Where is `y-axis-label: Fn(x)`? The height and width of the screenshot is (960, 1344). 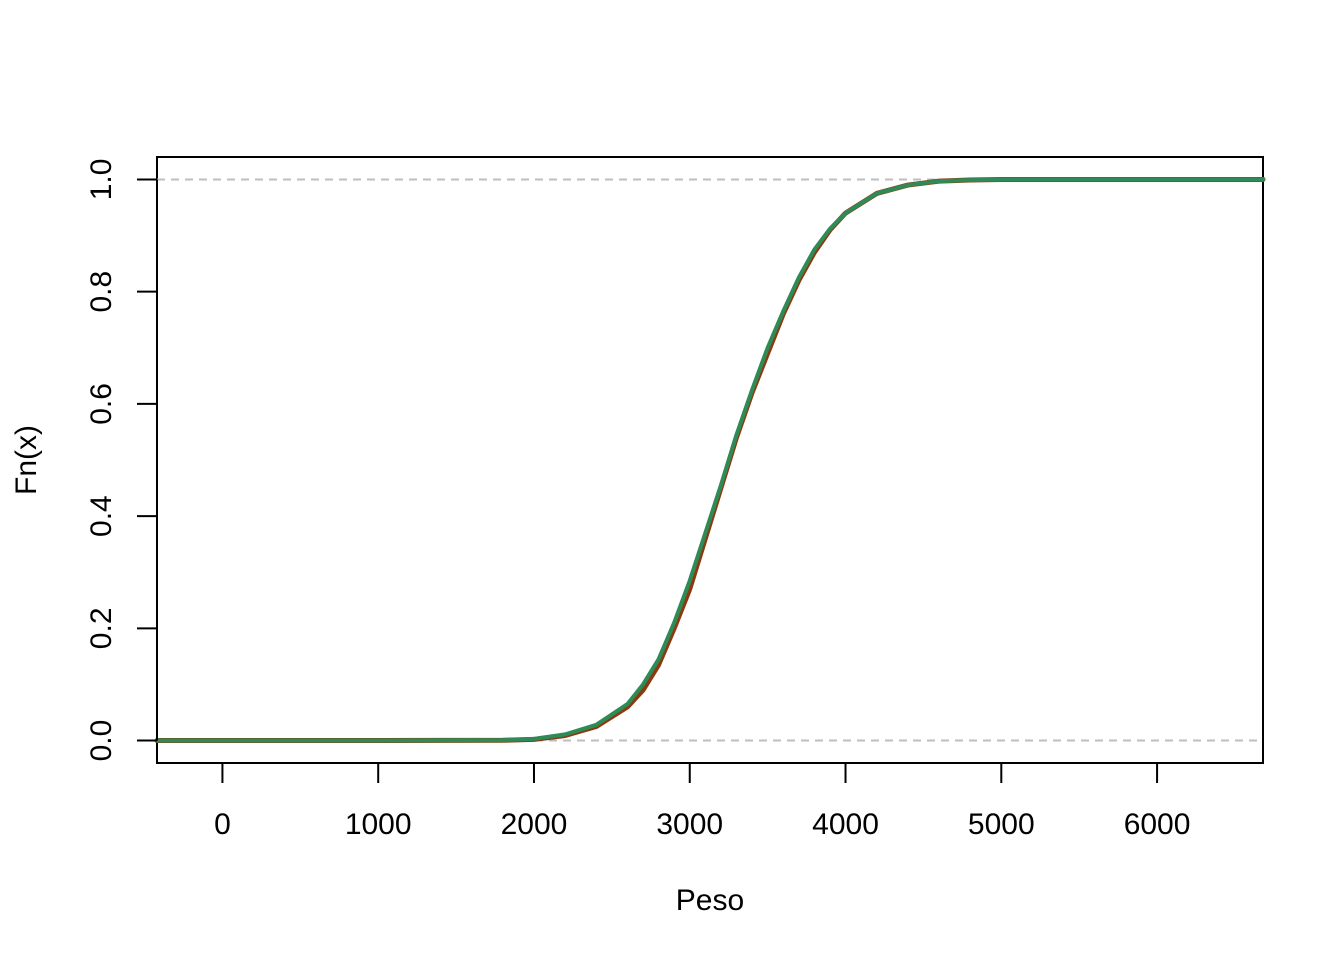
y-axis-label: Fn(x) is located at coordinates (26, 460).